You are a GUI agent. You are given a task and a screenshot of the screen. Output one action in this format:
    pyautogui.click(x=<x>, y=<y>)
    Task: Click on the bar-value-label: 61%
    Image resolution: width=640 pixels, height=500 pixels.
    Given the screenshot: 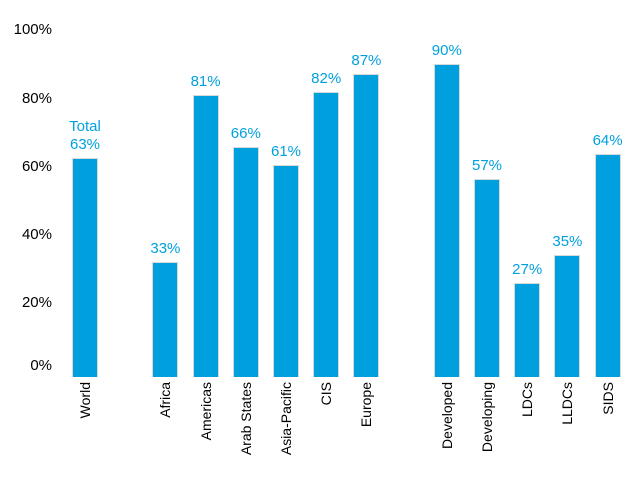 What is the action you would take?
    pyautogui.click(x=286, y=151)
    